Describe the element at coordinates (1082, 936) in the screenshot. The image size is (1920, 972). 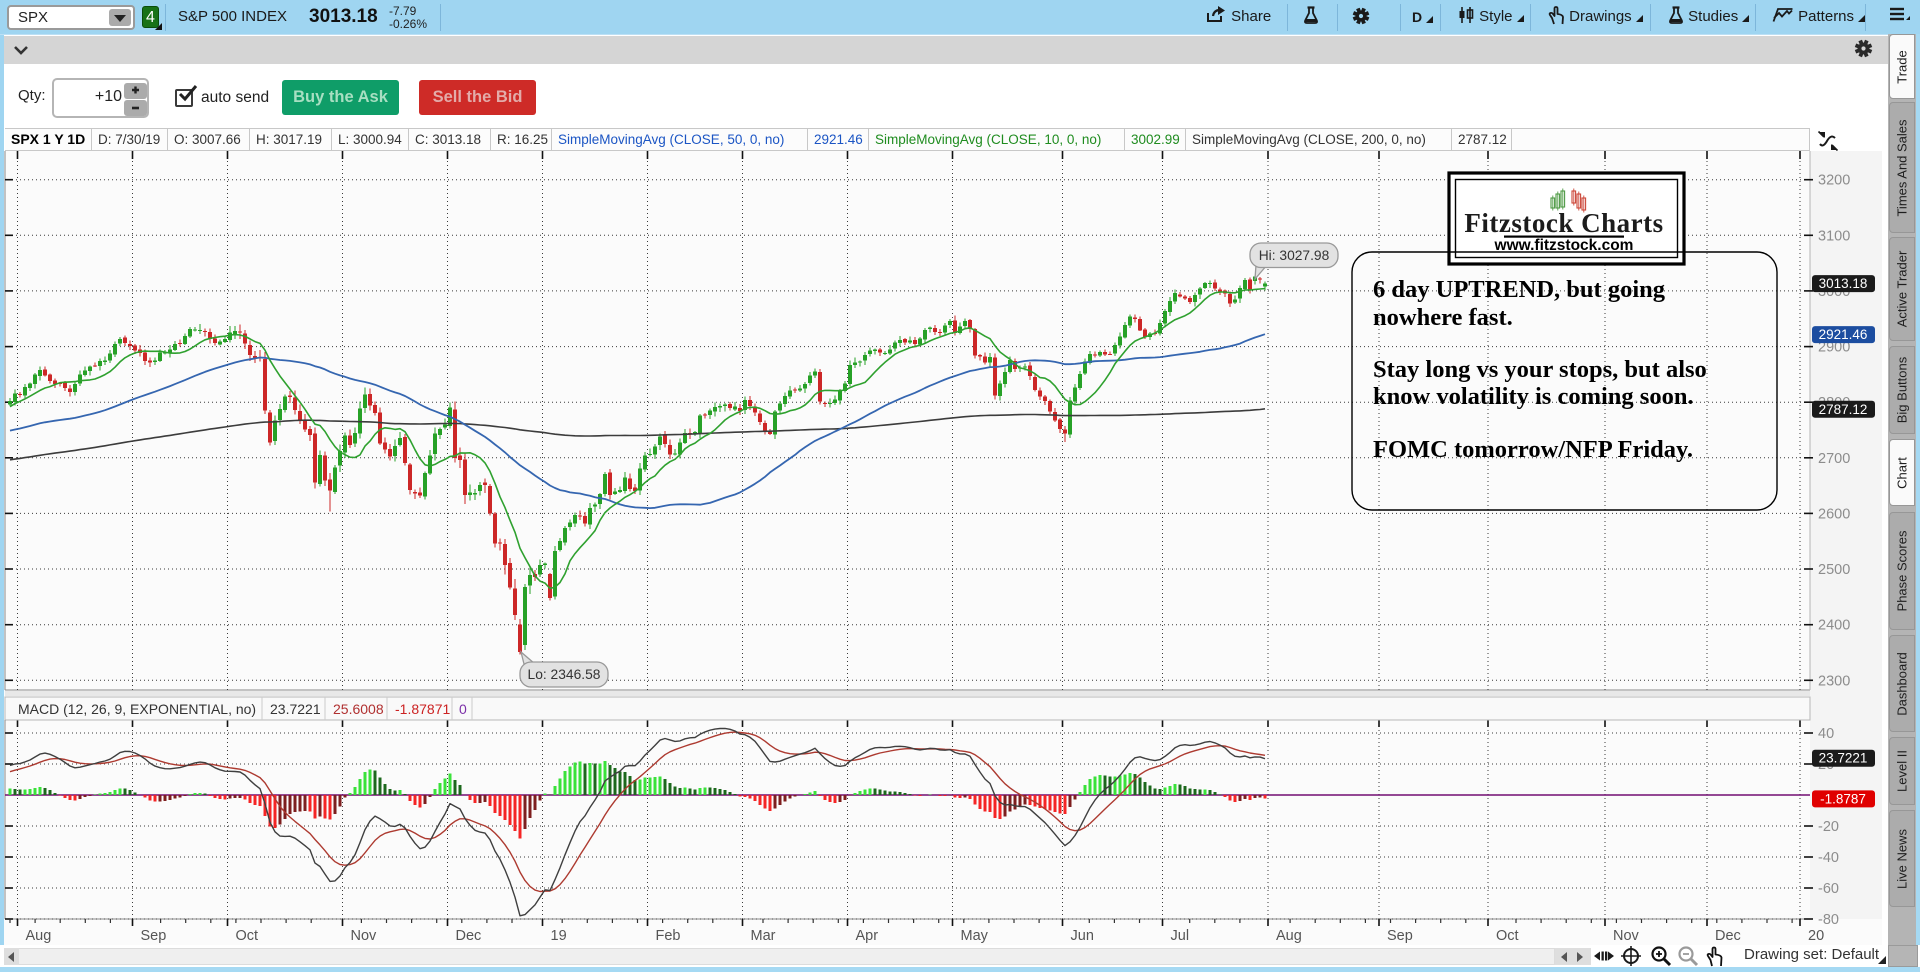
I see `svg-text: Jun` at that location.